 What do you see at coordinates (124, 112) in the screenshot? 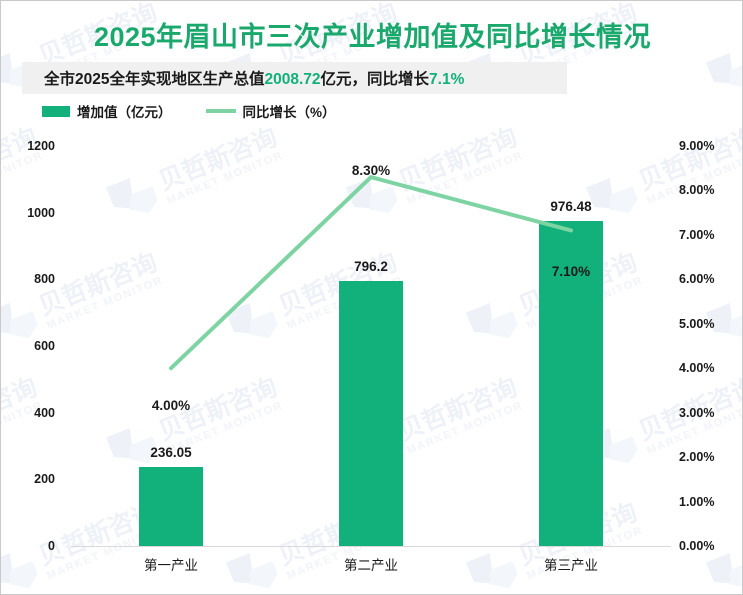
I see `legend-item-bar-label: 增加值（亿元）` at bounding box center [124, 112].